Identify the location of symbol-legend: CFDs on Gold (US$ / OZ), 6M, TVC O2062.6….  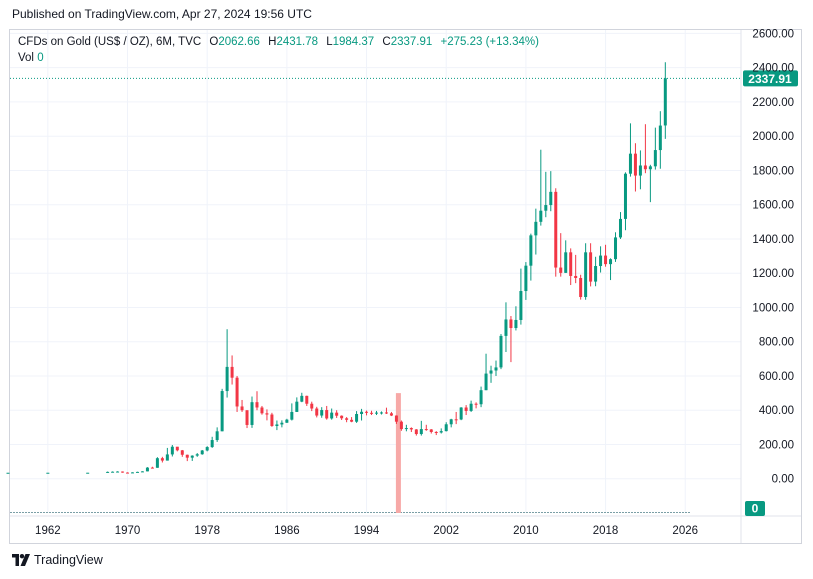
(278, 42).